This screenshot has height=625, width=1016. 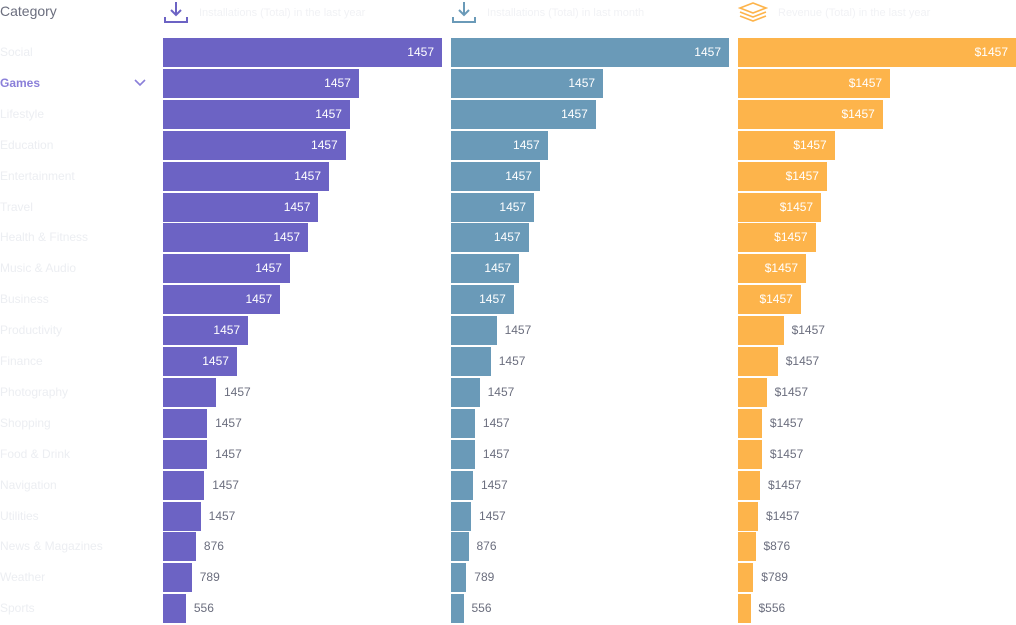 I want to click on sidebar-item: News & Magazines, so click(x=75, y=546).